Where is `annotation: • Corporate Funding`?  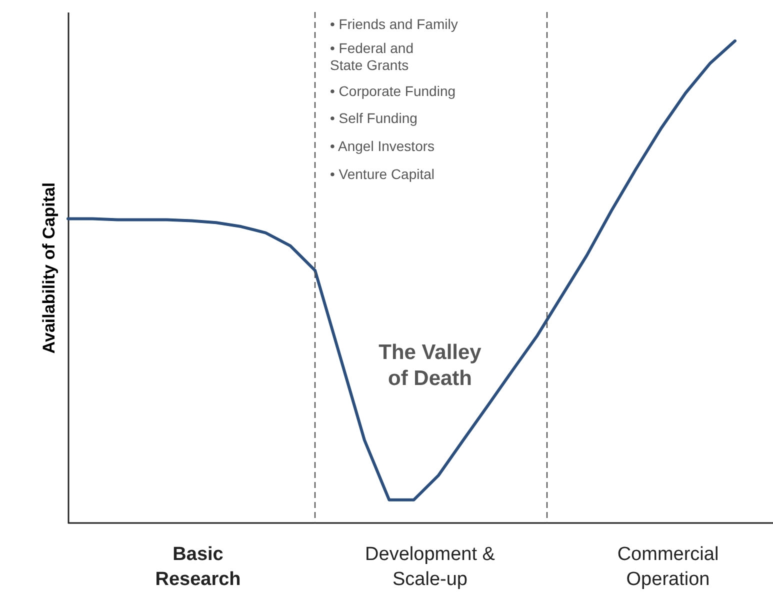 annotation: • Corporate Funding is located at coordinates (393, 91).